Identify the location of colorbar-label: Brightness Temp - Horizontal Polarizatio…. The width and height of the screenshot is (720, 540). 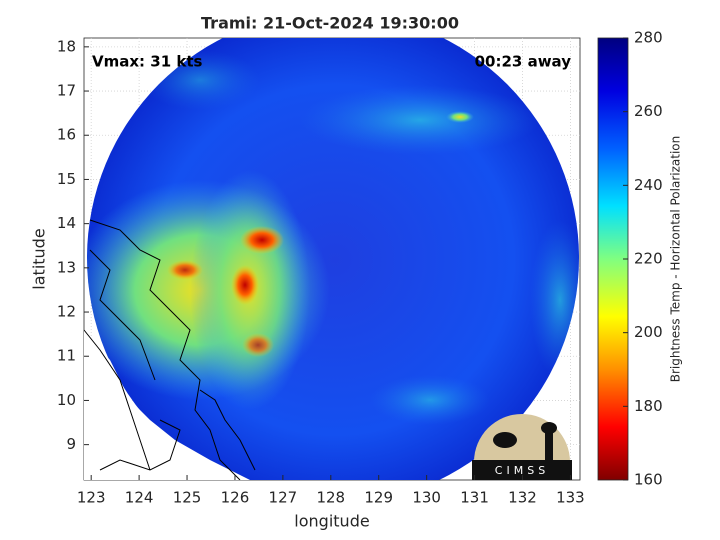
(676, 259).